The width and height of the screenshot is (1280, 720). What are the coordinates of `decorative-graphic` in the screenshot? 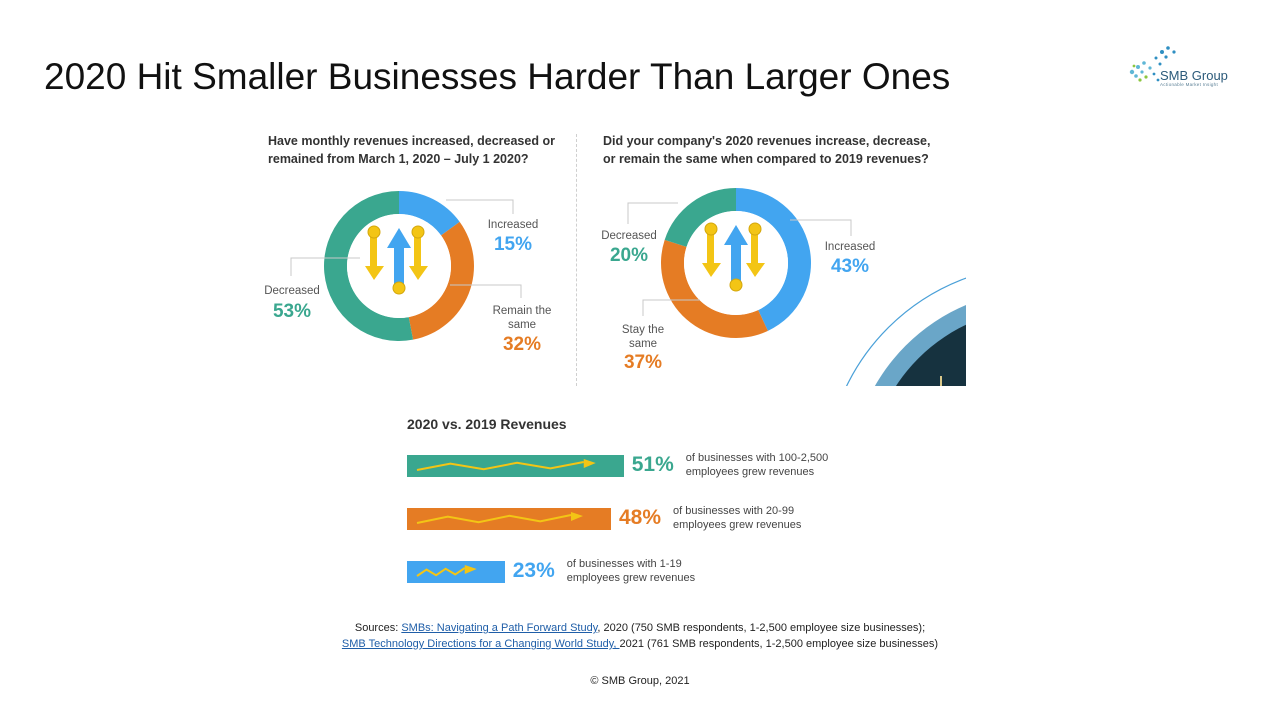 It's located at (906, 331).